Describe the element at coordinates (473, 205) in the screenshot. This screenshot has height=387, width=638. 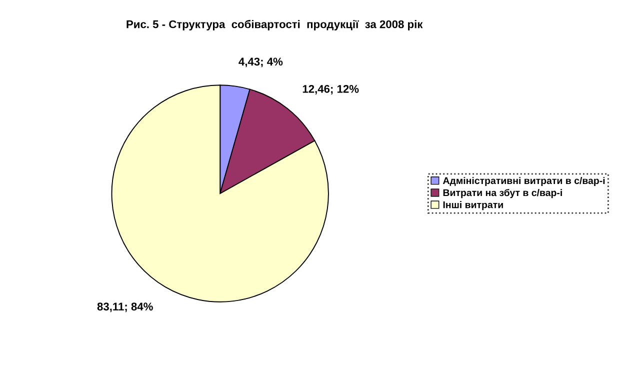
I see `legend-label: Інші витрати` at that location.